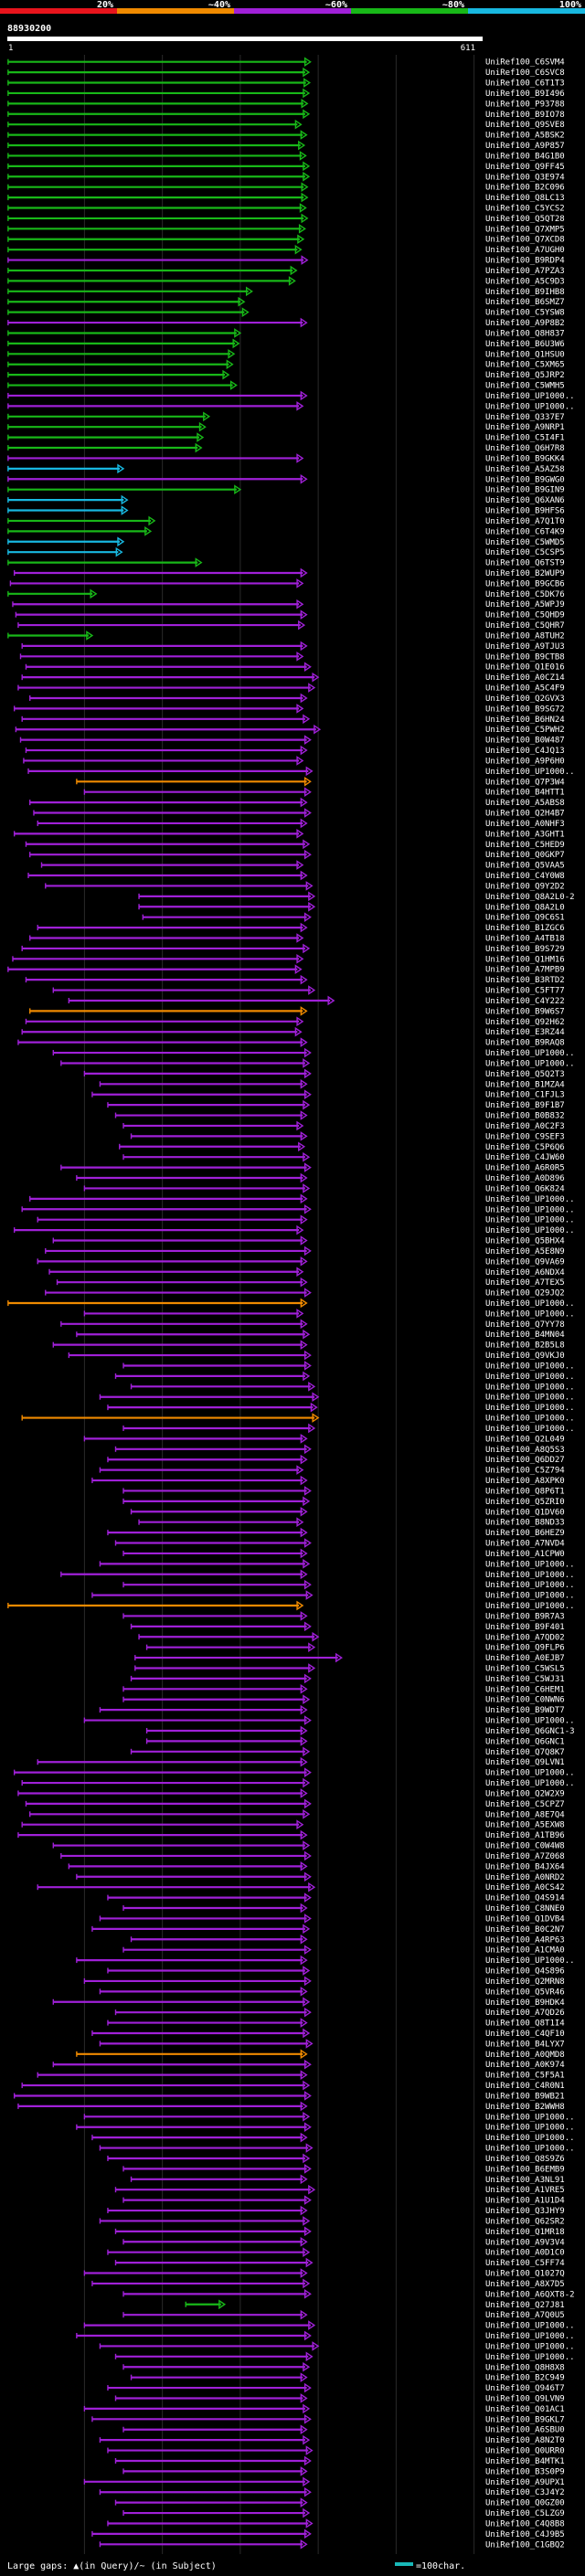 The width and height of the screenshot is (585, 2576). I want to click on hit-label: UniRef100_A0QMD8, so click(525, 2055).